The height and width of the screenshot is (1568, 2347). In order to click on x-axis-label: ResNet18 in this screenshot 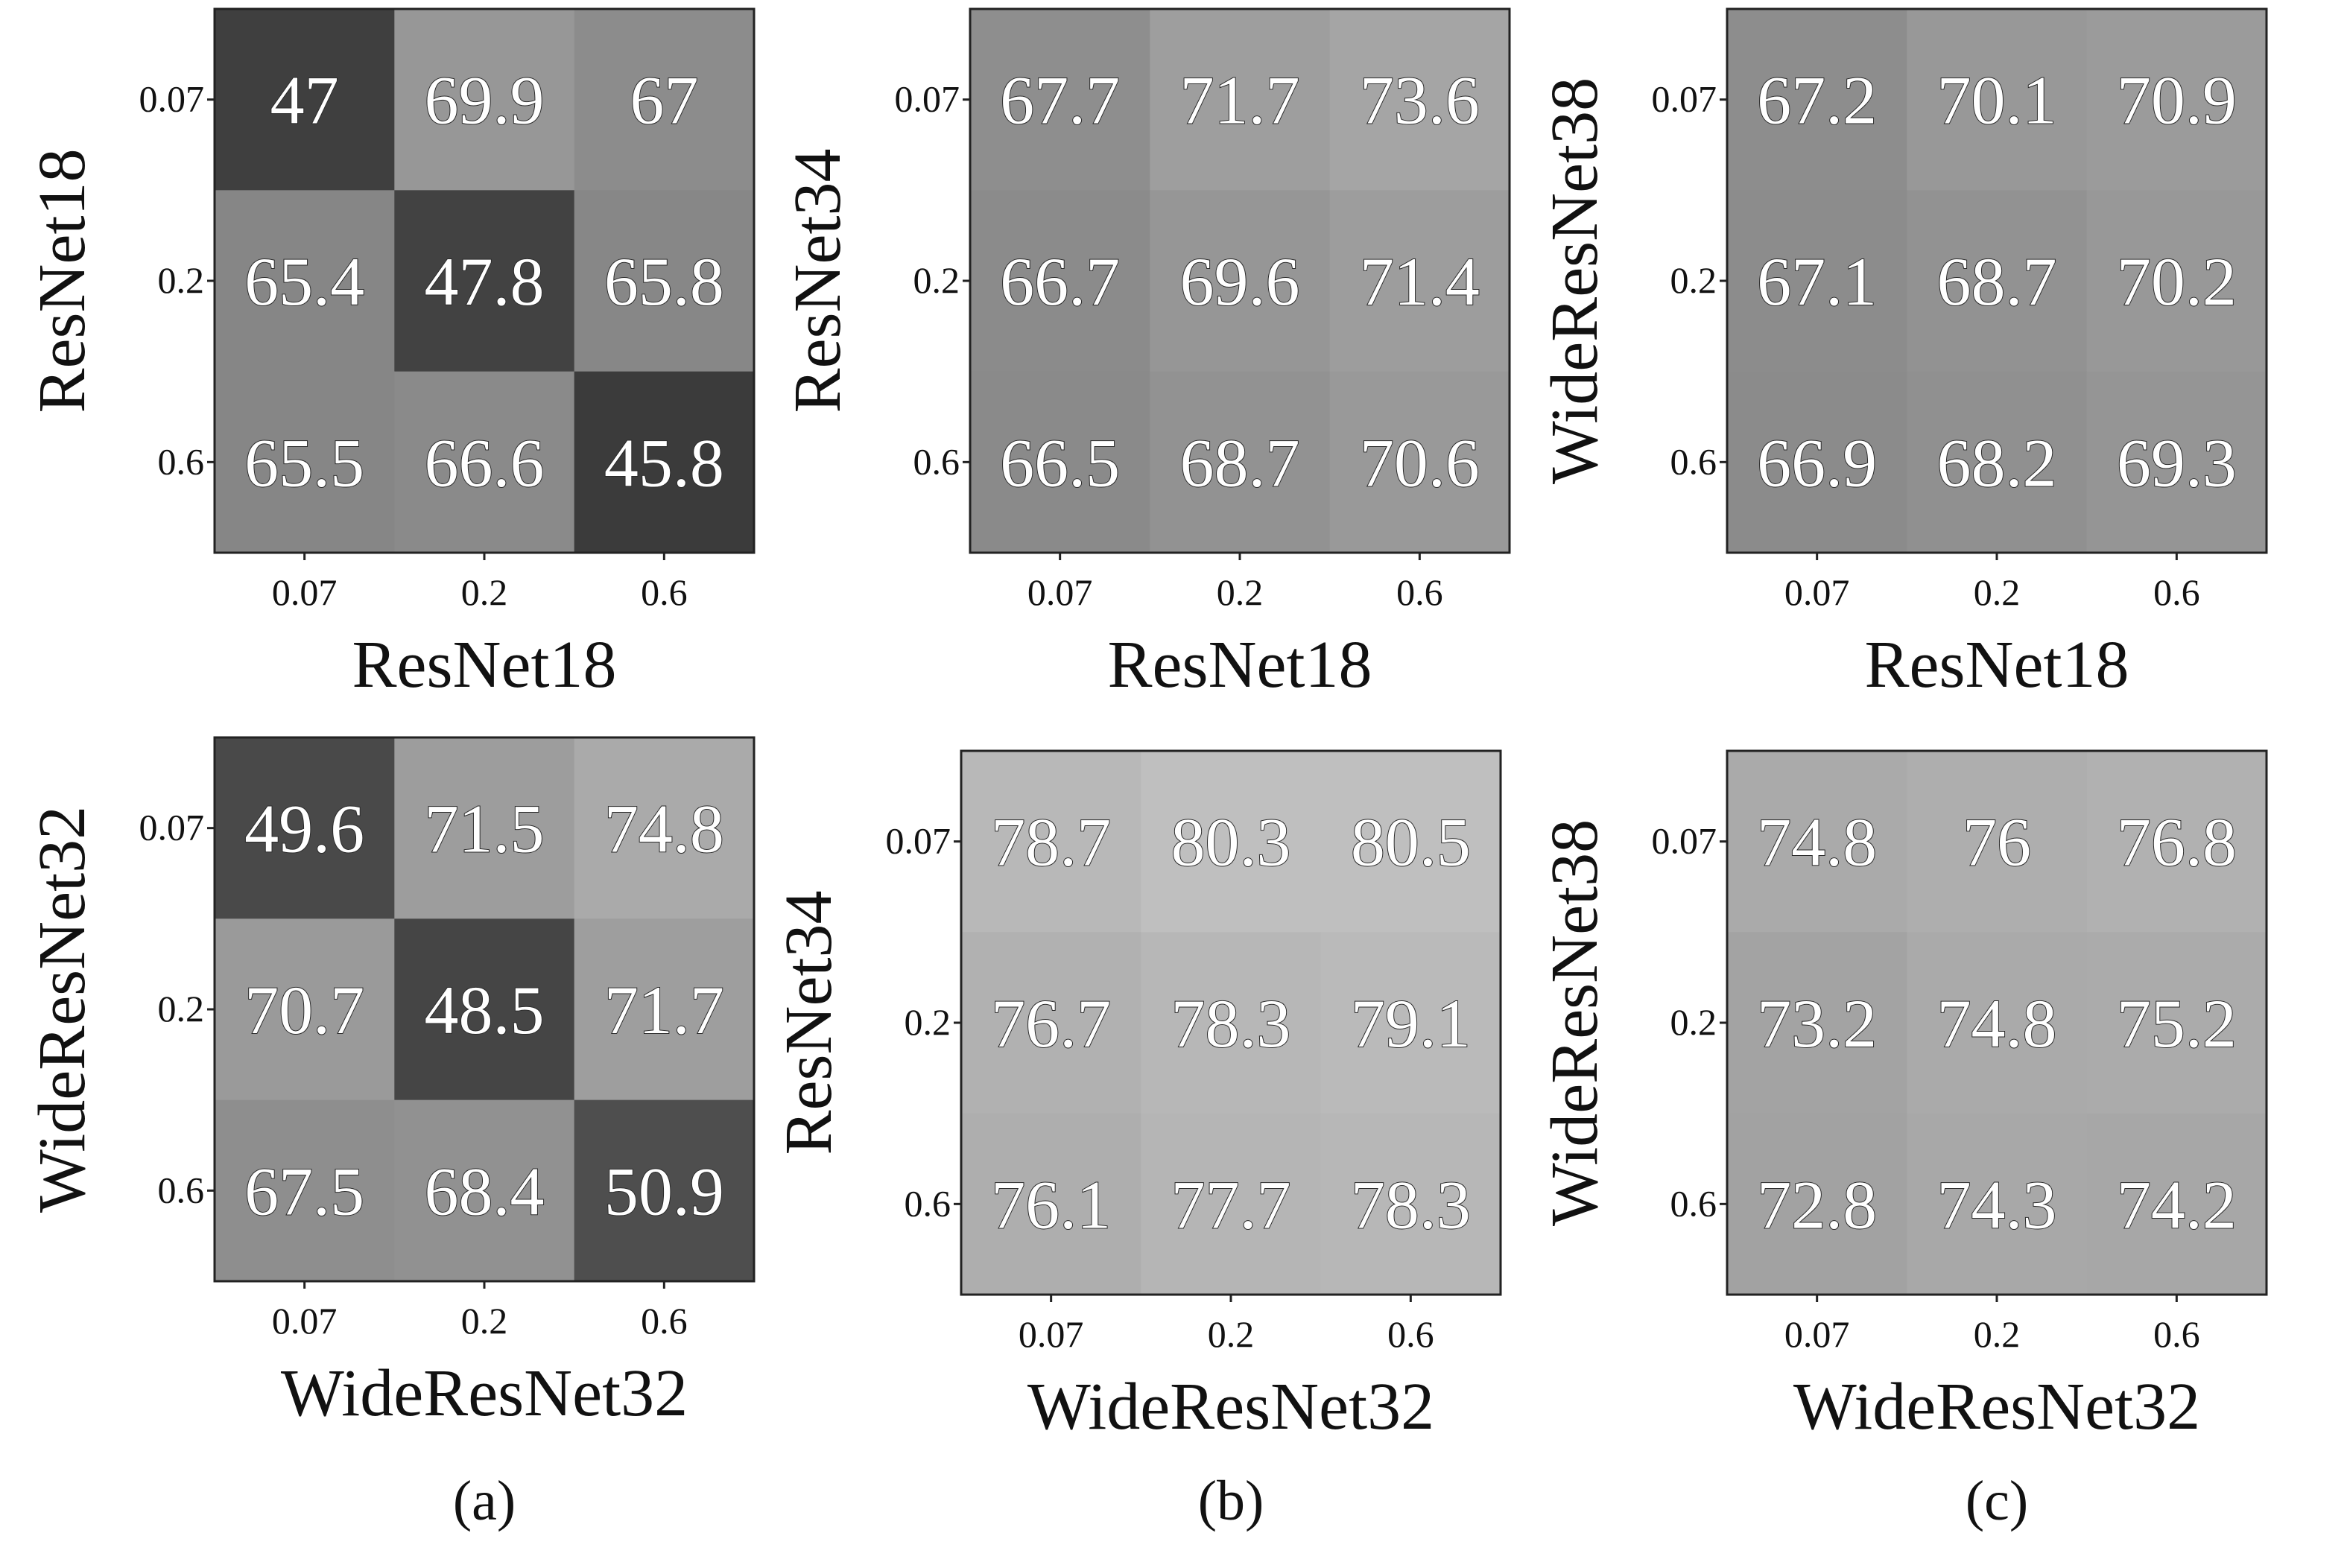, I will do `click(484, 665)`.